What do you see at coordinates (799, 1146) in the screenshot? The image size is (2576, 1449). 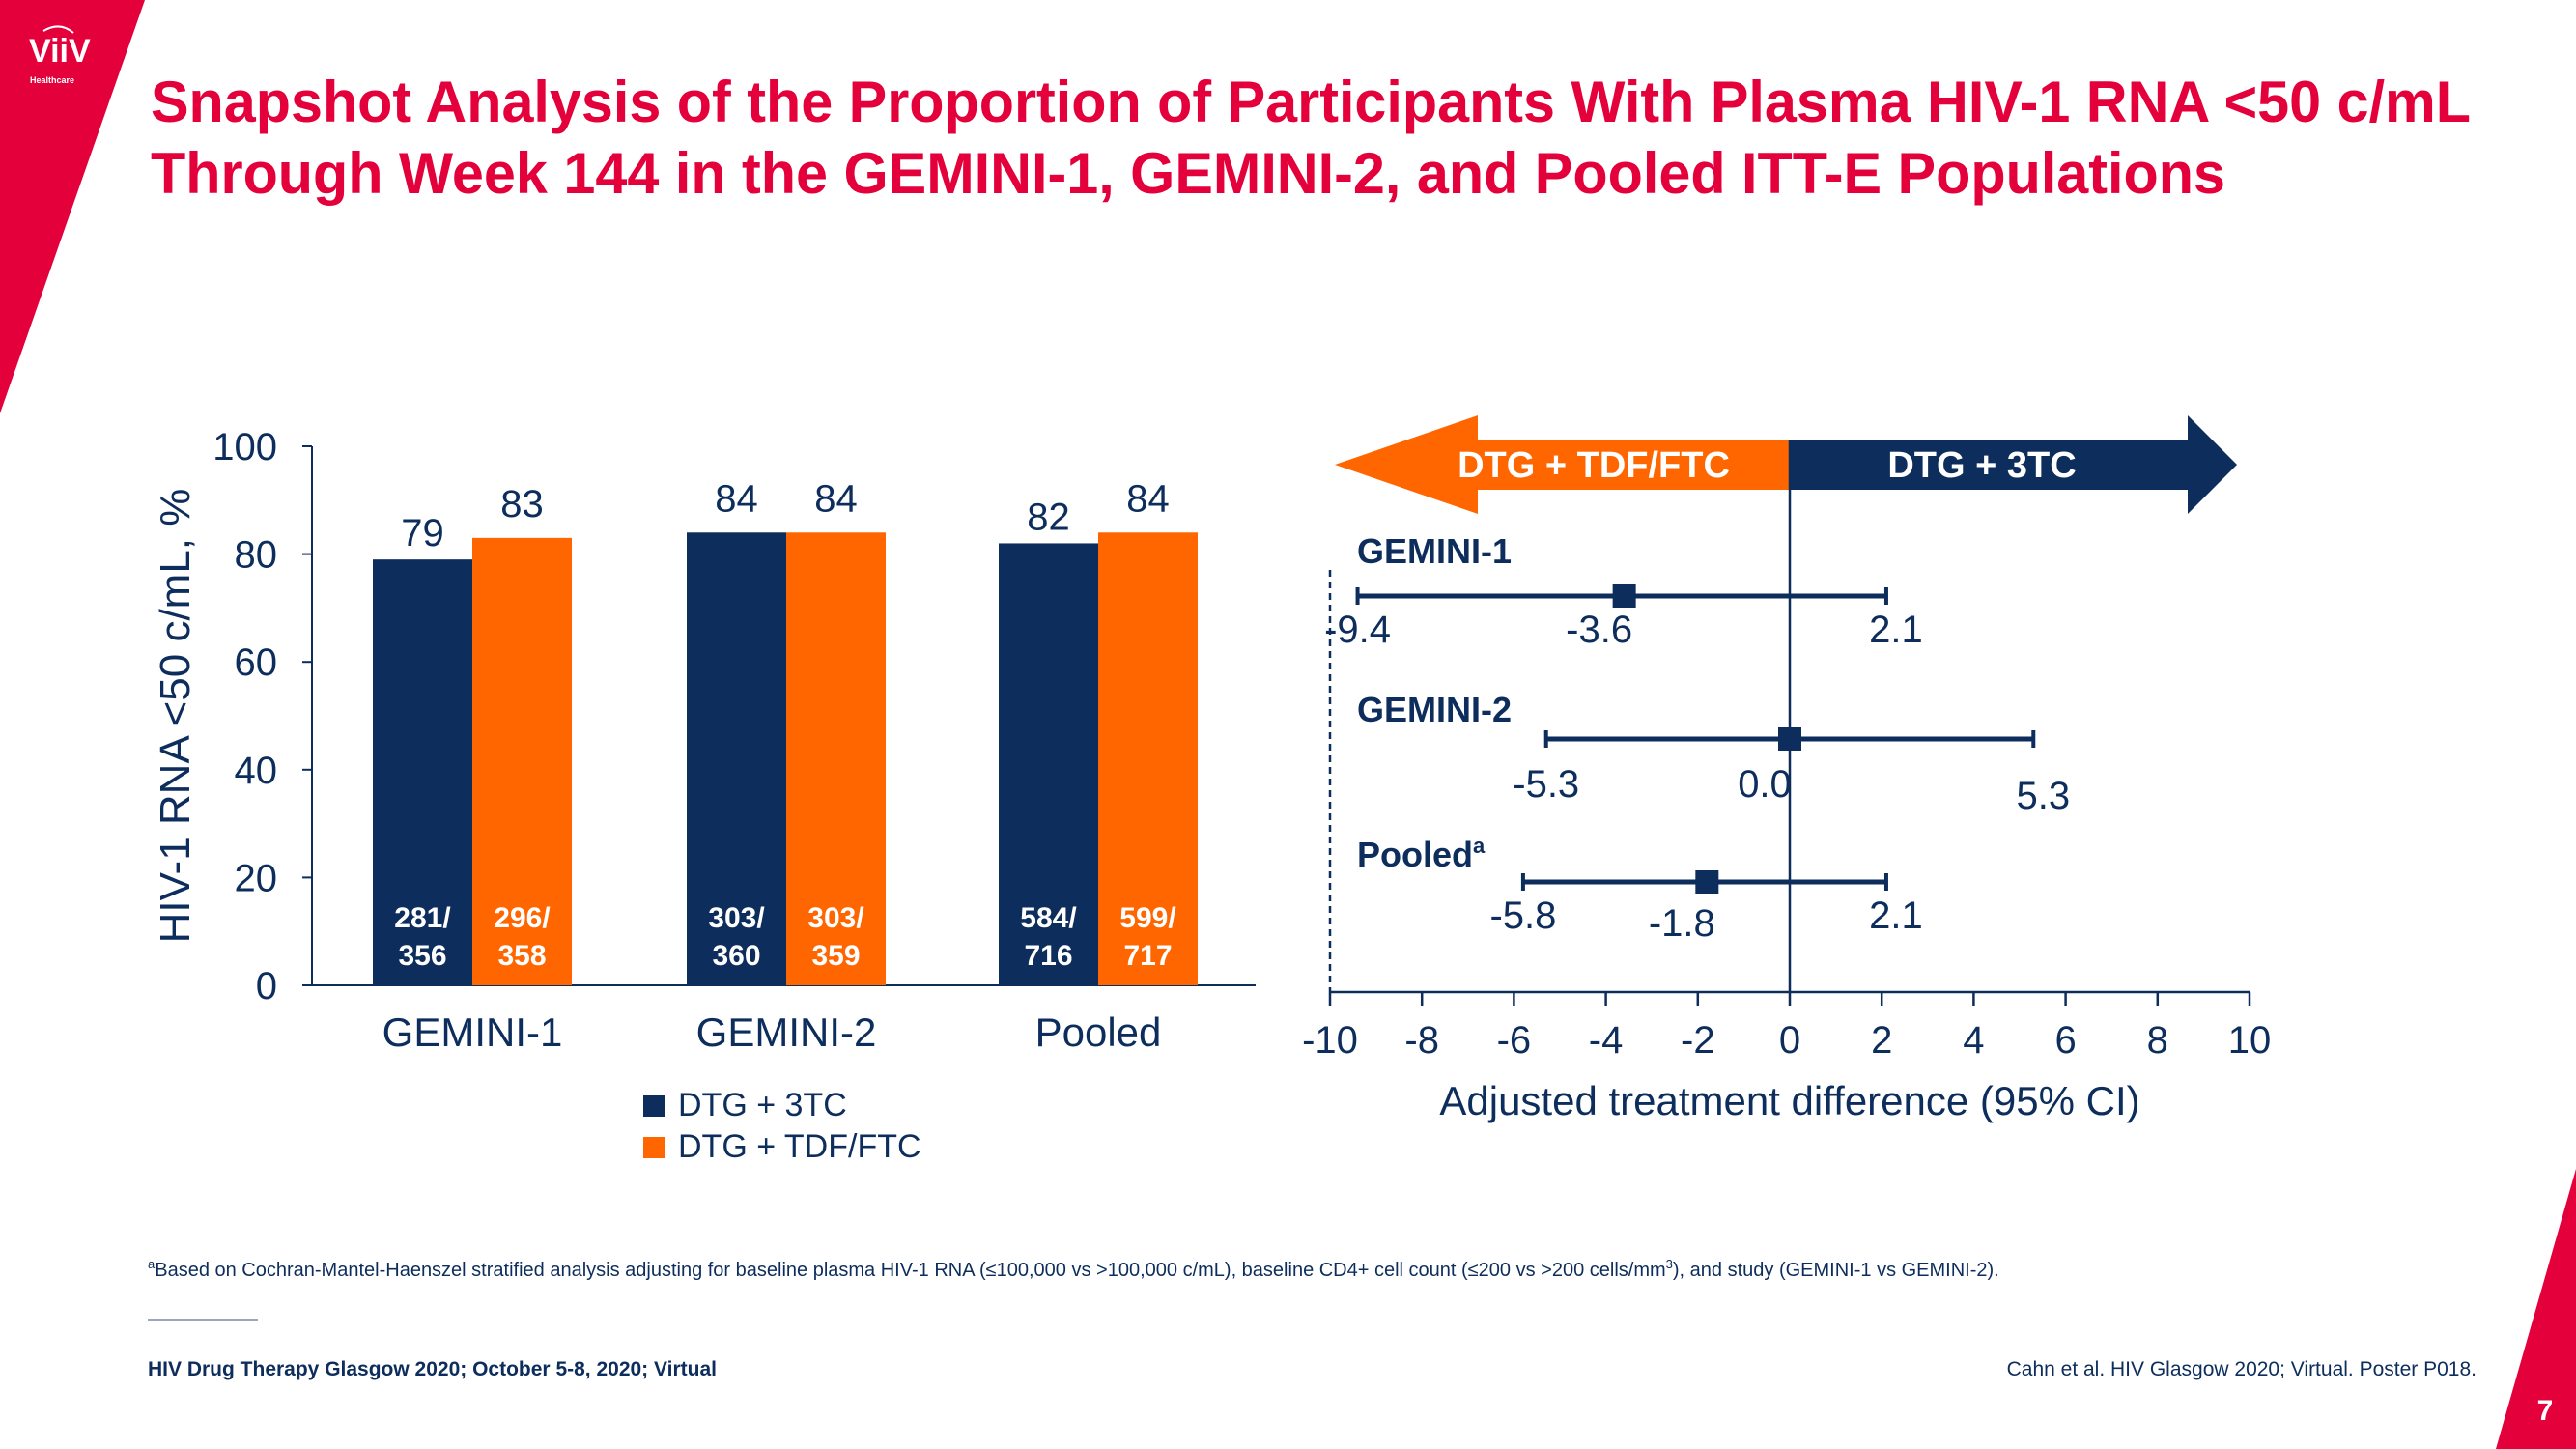 I see `legend-label: DTG + TDF/FTC` at bounding box center [799, 1146].